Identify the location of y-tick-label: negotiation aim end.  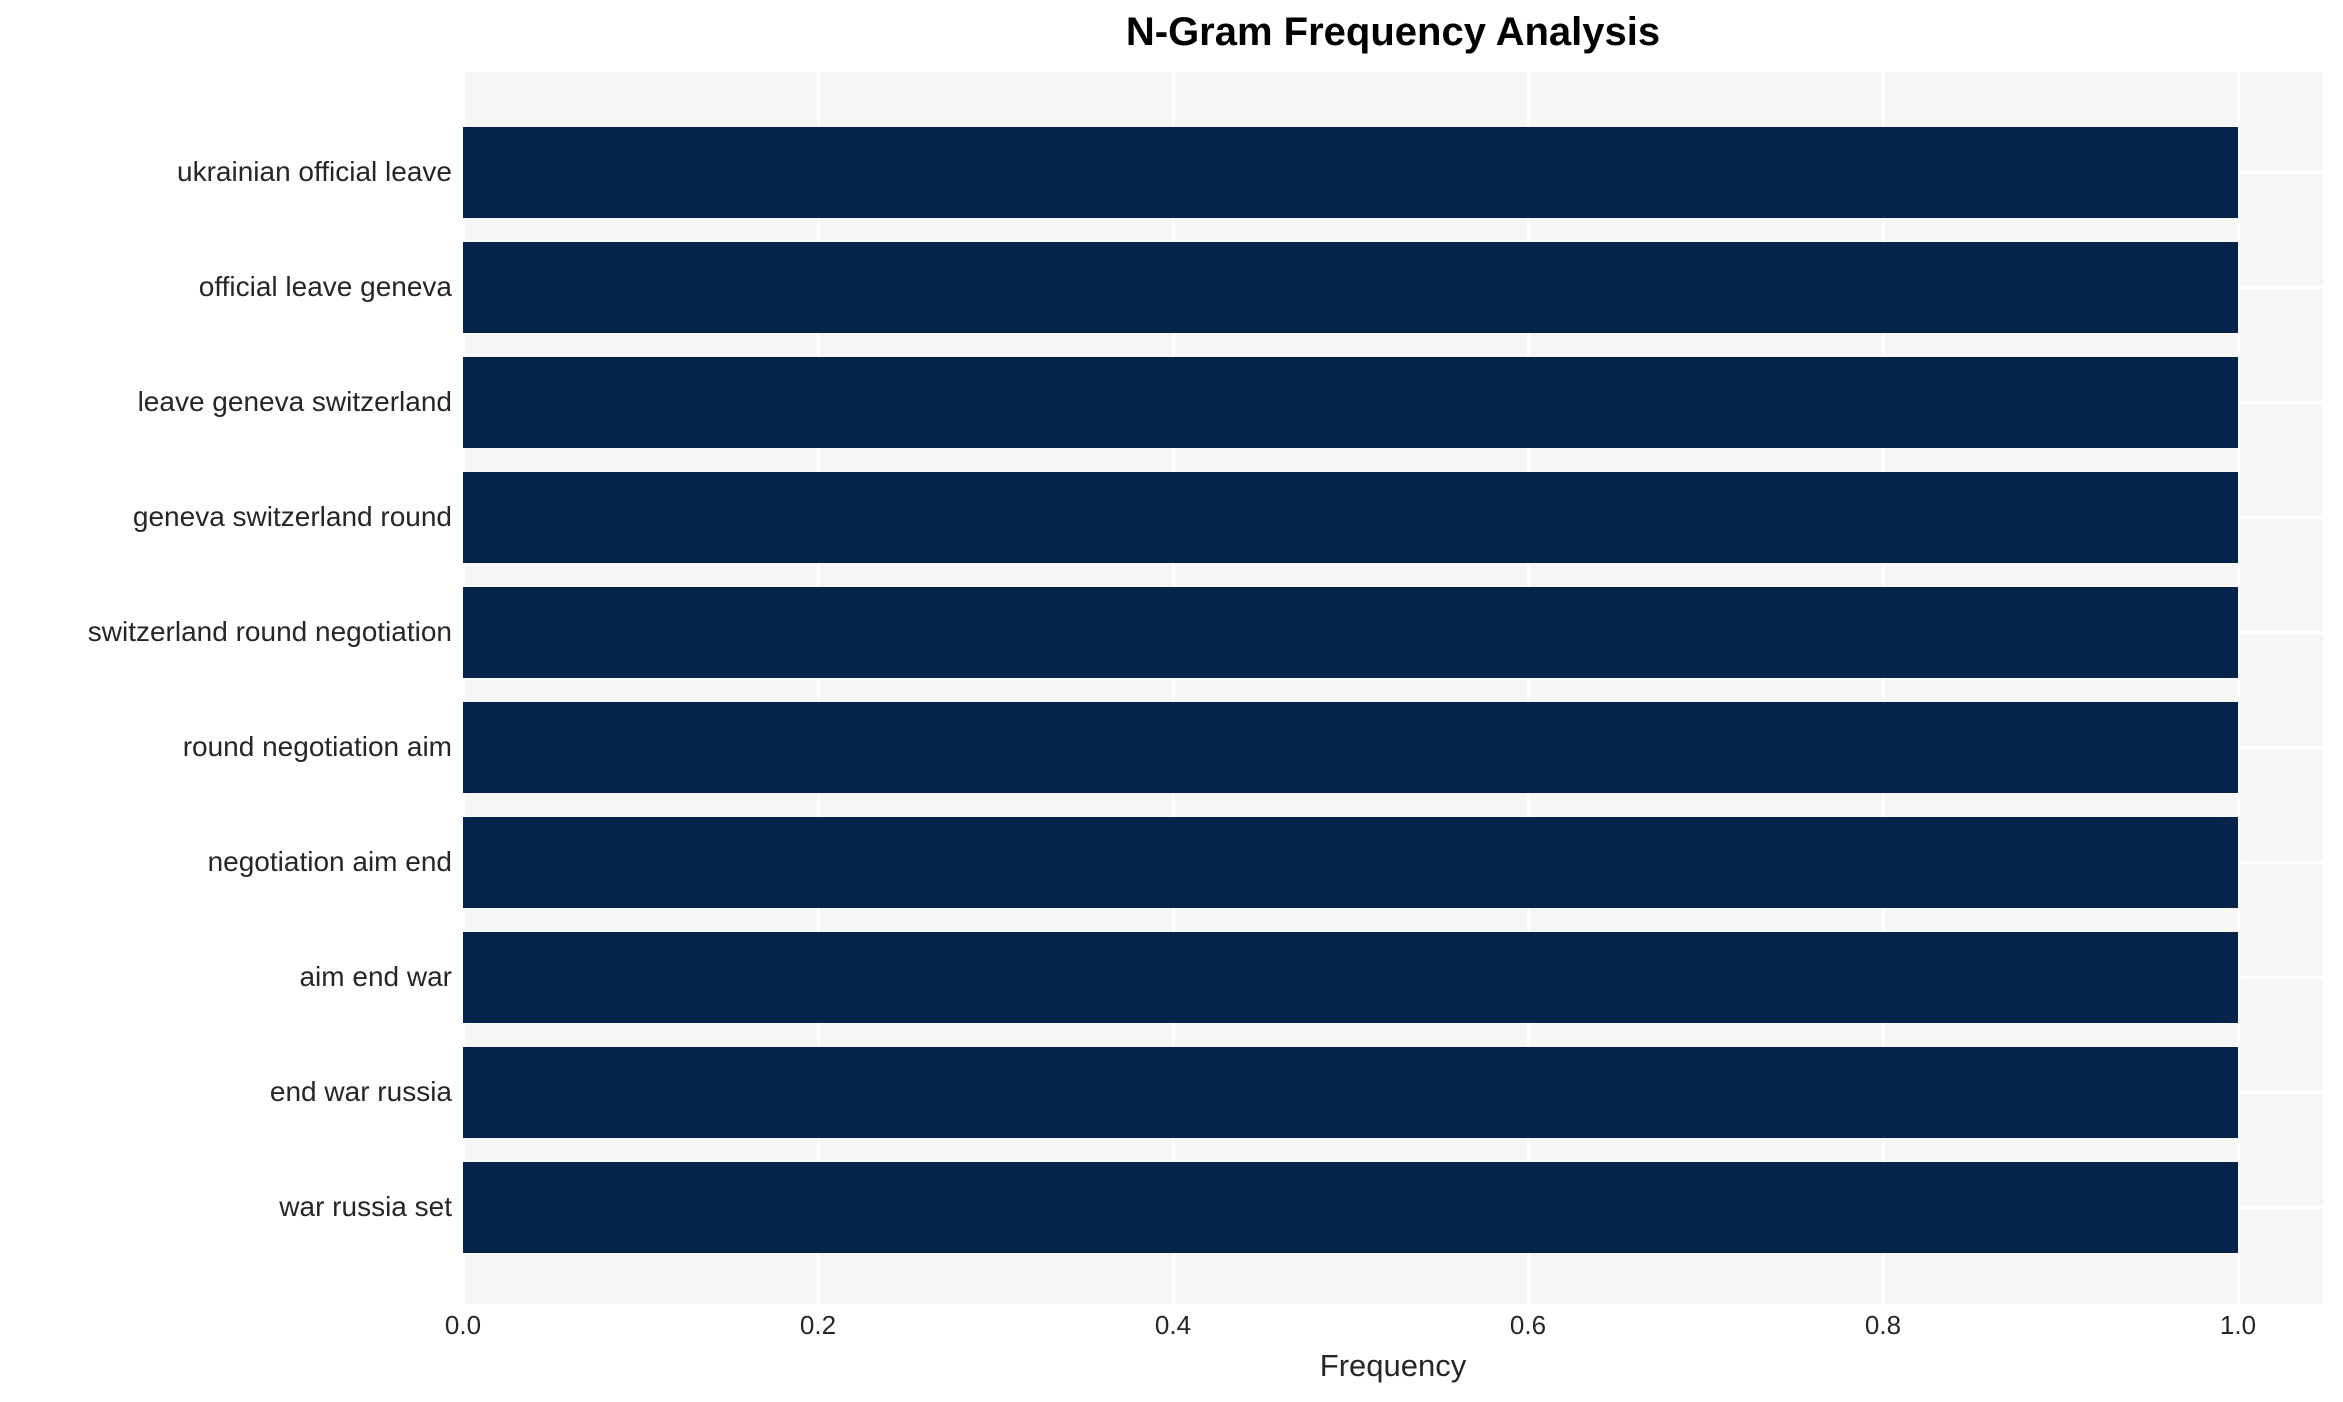
(329, 861).